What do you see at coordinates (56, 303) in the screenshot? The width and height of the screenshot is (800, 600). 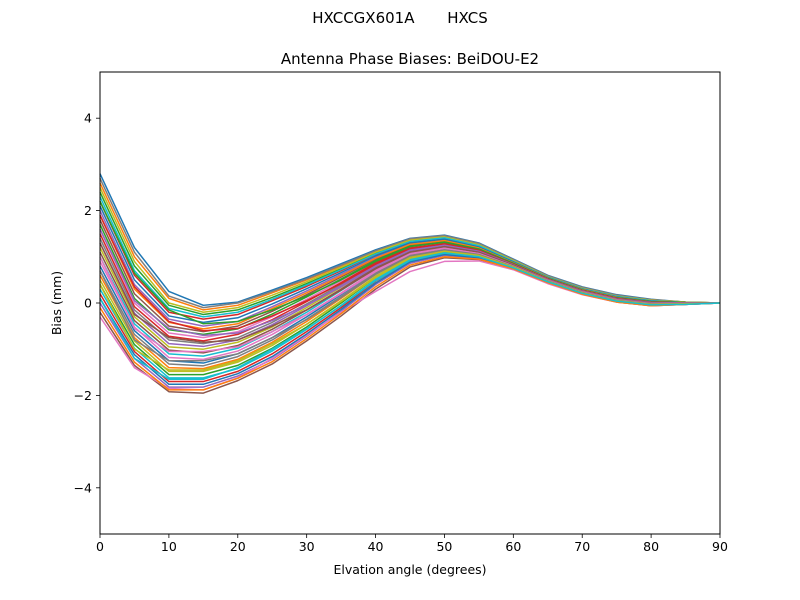 I see `y-axis-label: Bias (mm)` at bounding box center [56, 303].